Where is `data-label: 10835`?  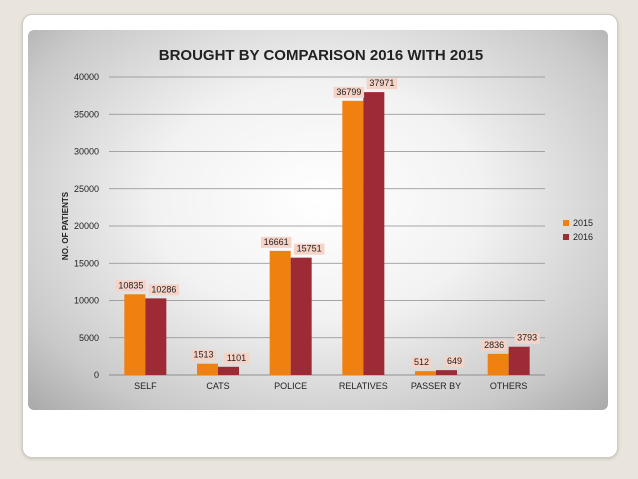
data-label: 10835 is located at coordinates (130, 285).